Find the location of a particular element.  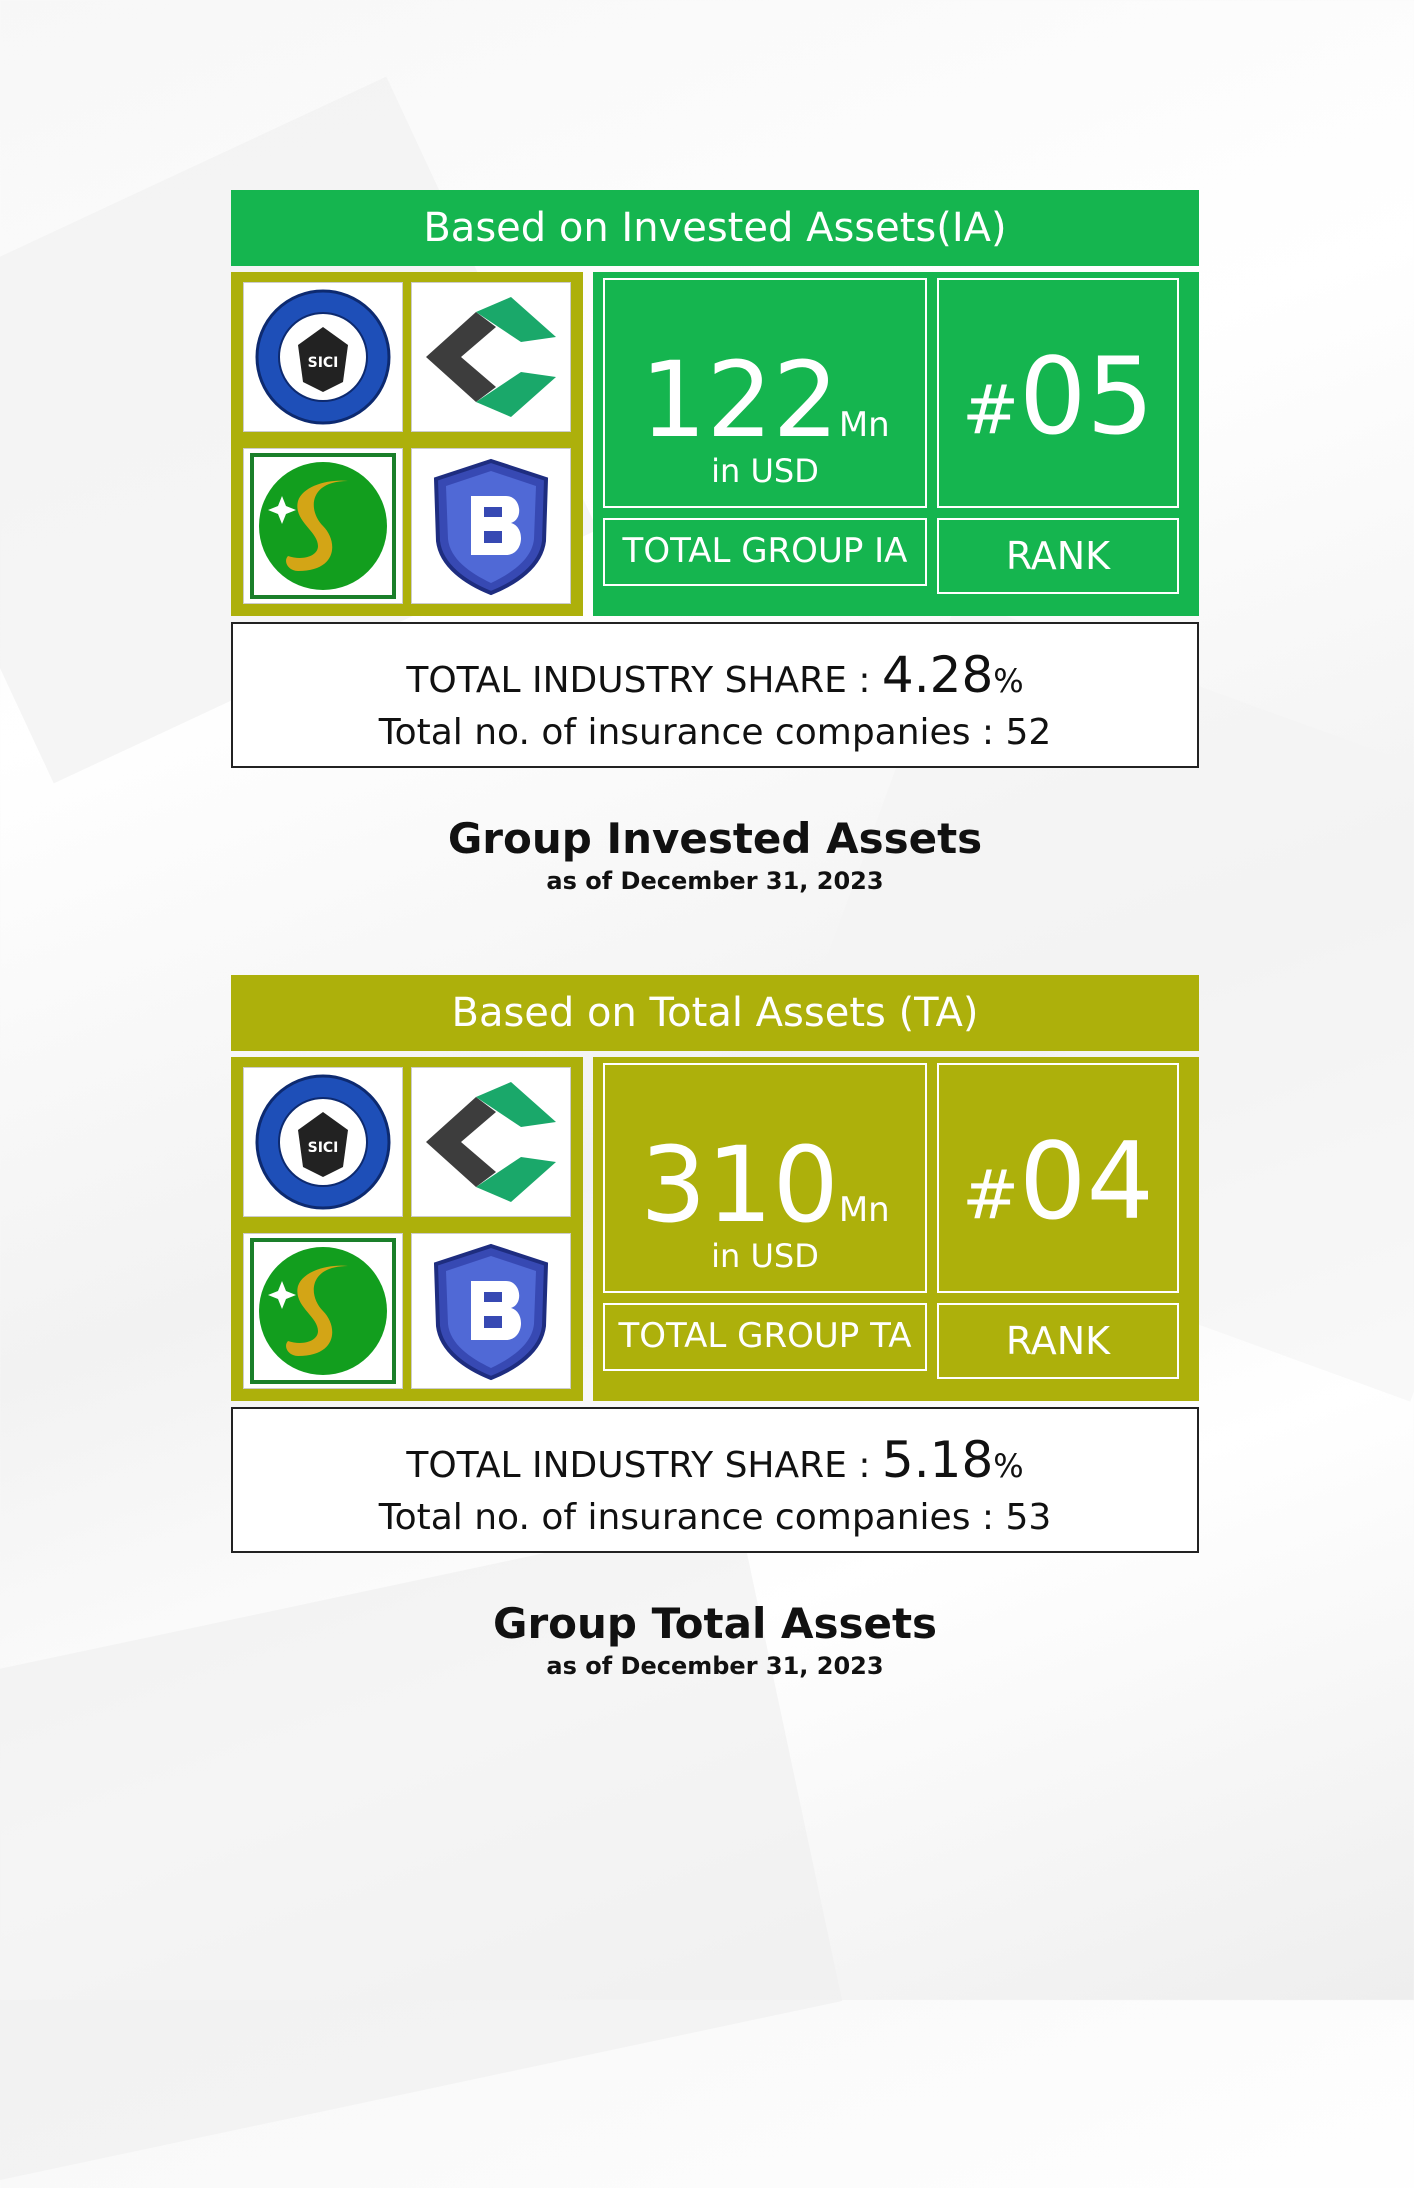

industry-share-line: TOTAL INDUSTRY SHARE : 4.28% is located at coordinates (715, 664).